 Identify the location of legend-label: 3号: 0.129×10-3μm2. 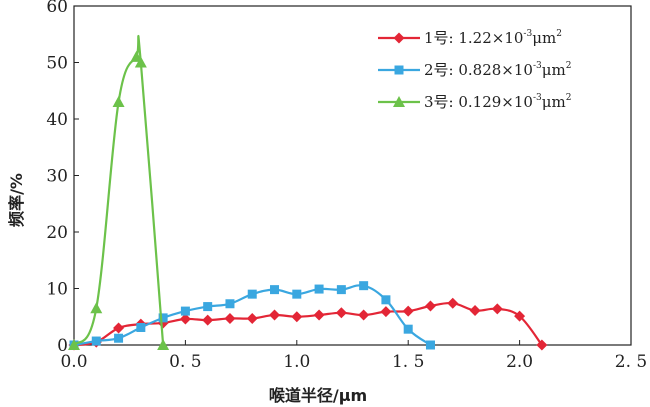
(497, 102).